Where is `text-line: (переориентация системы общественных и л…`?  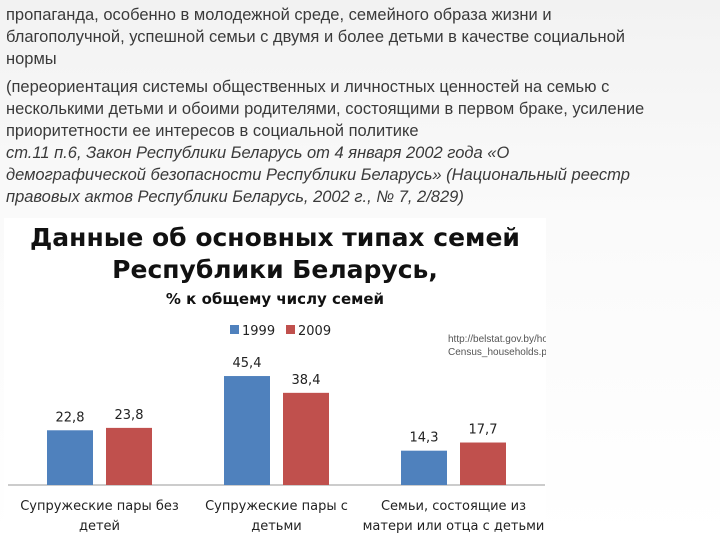
text-line: (переориентация системы общественных и л… is located at coordinates (308, 87).